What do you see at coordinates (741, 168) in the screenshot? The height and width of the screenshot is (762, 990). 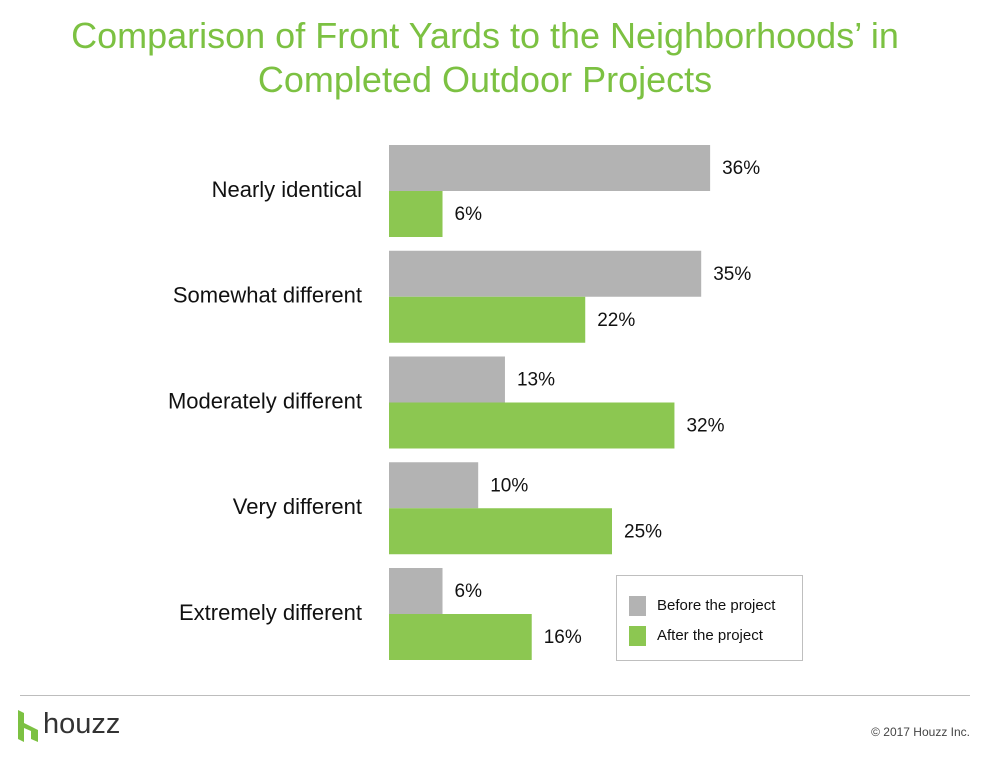 I see `data-label: 36%` at bounding box center [741, 168].